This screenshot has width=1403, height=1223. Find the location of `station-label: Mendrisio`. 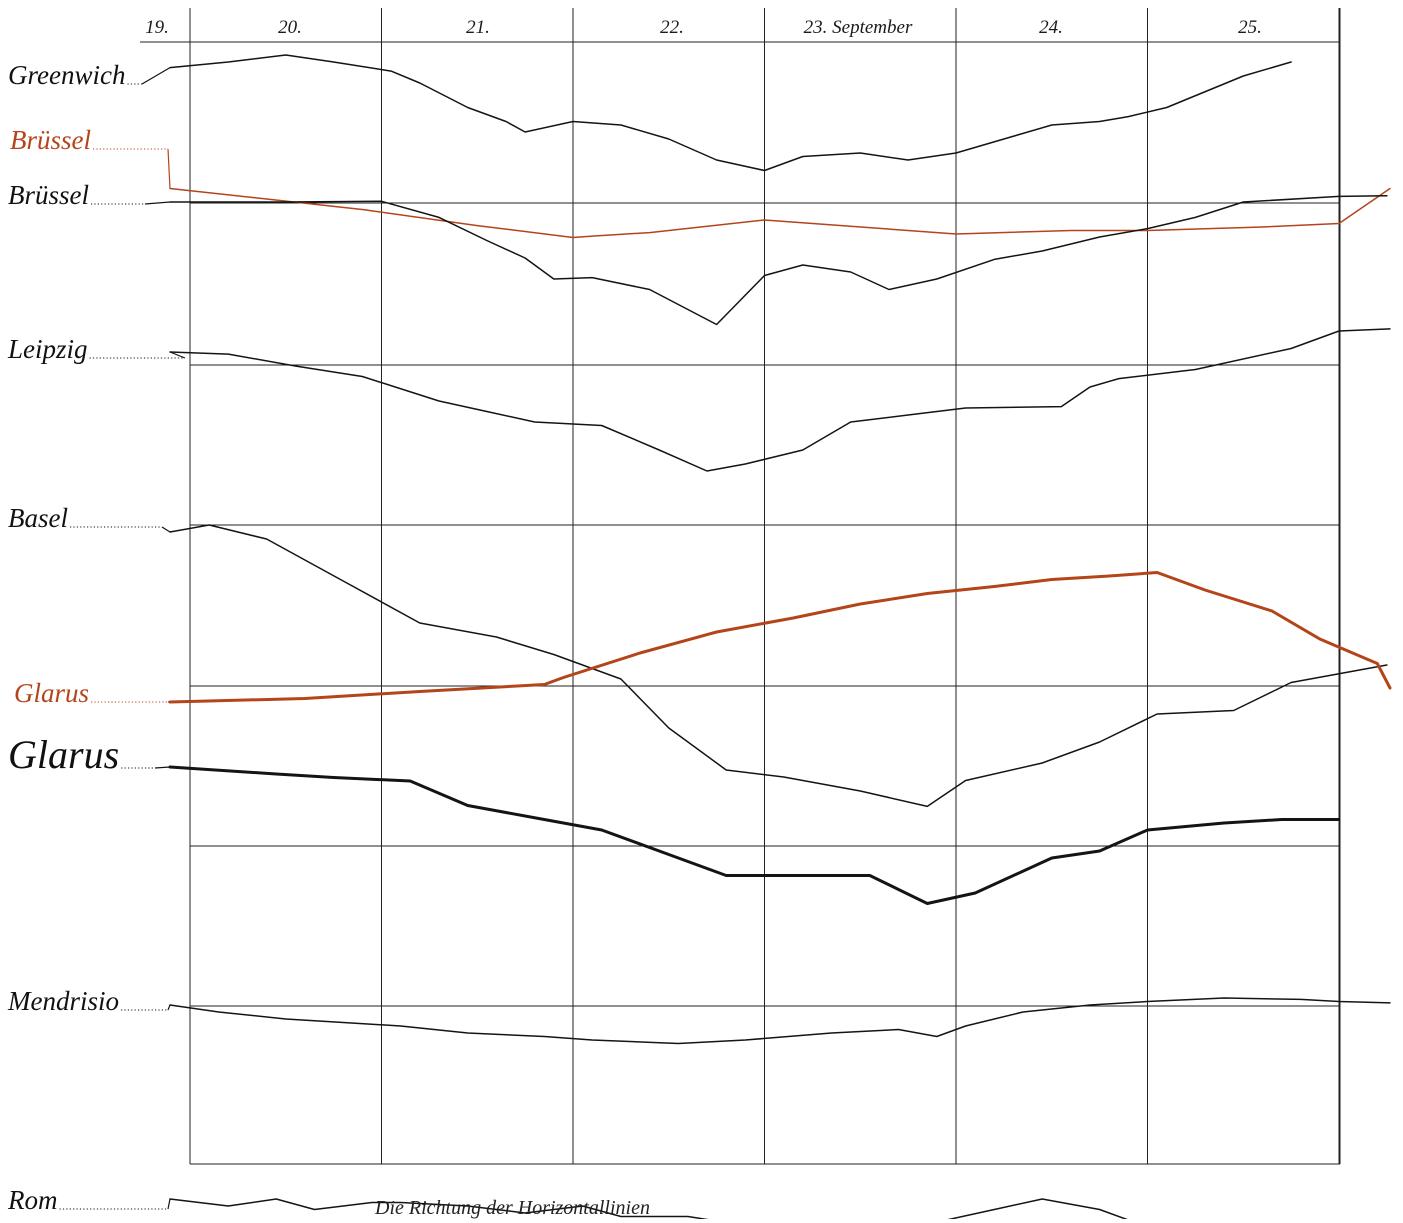

station-label: Mendrisio is located at coordinates (63, 1001).